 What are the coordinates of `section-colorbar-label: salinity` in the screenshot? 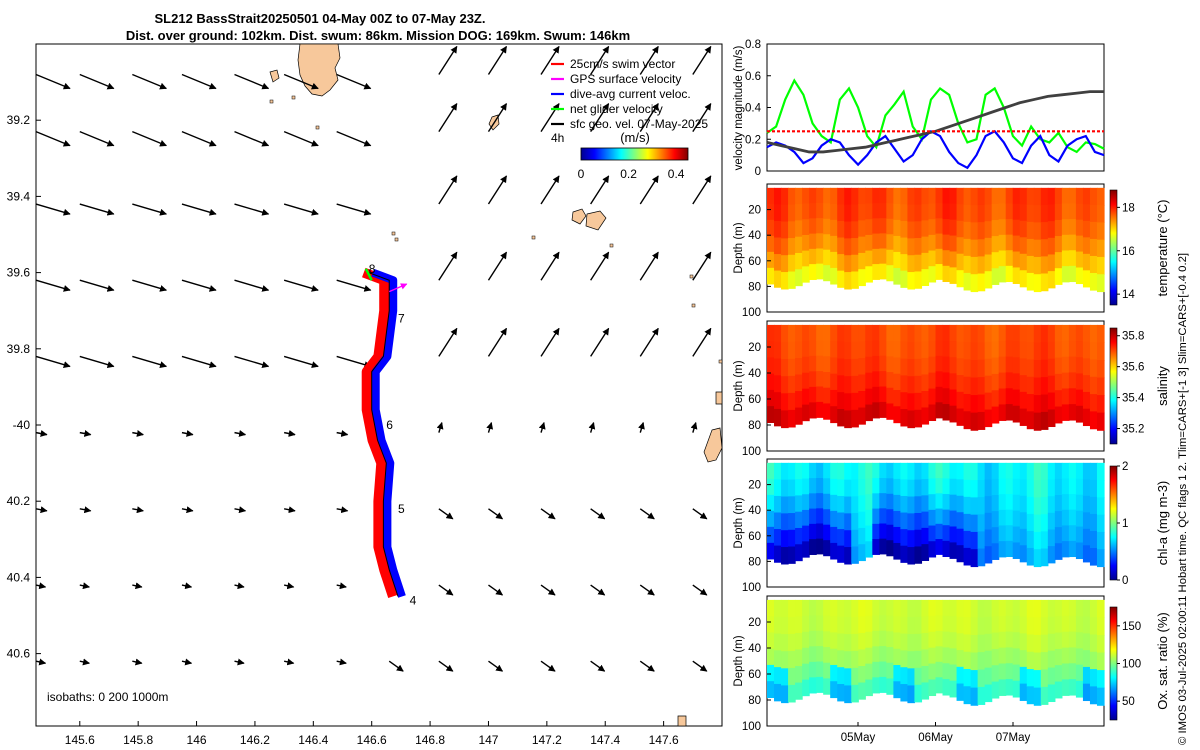 It's located at (1162, 386).